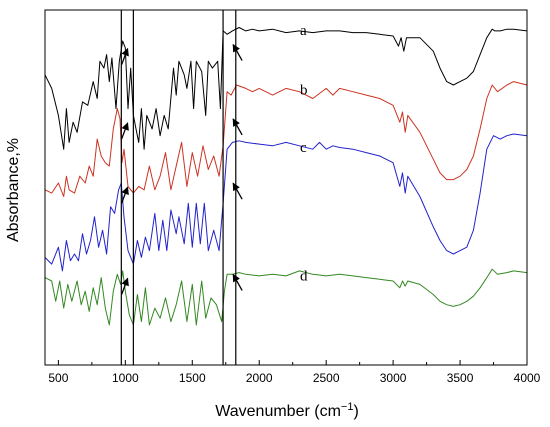  What do you see at coordinates (347, 407) in the screenshot?
I see `x-axis-title-superscript: −1` at bounding box center [347, 407].